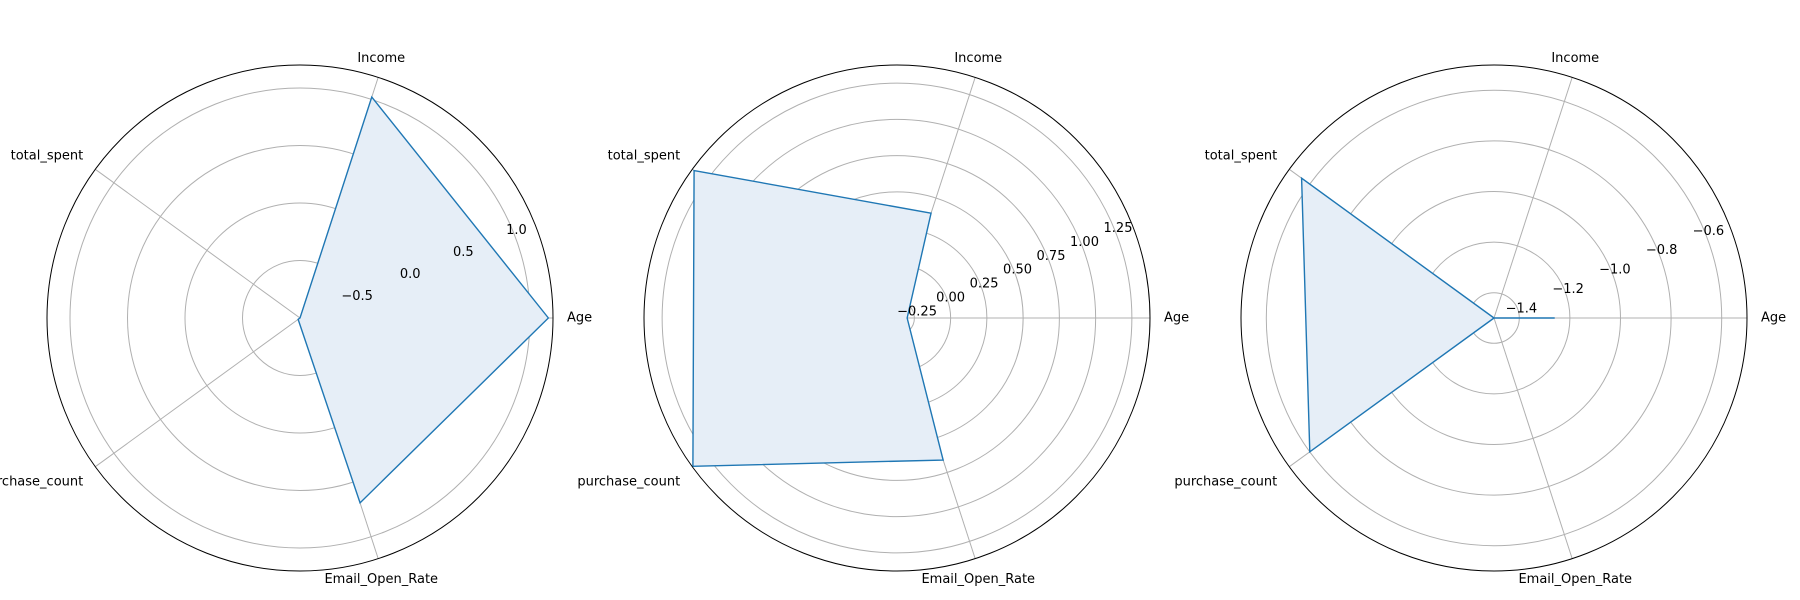  Describe the element at coordinates (1568, 289) in the screenshot. I see `radial-tick-label: −1.2` at that location.